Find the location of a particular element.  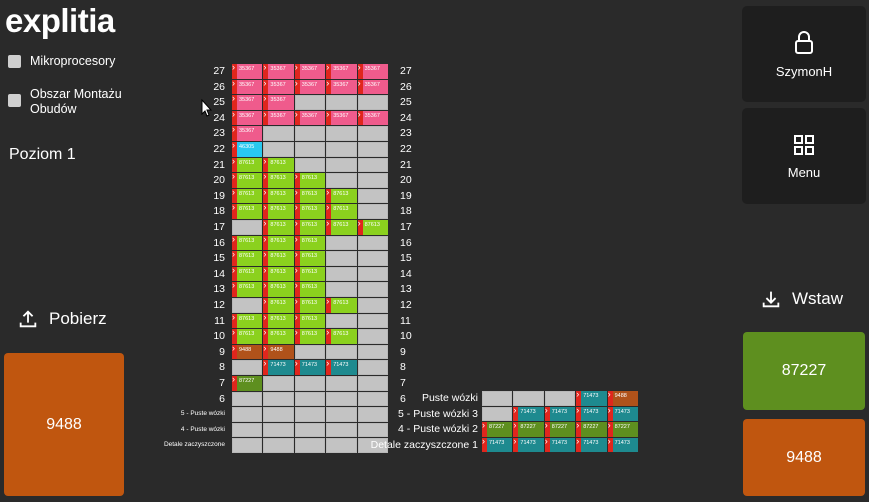

wstaw-item-tile: 9488 is located at coordinates (804, 457).